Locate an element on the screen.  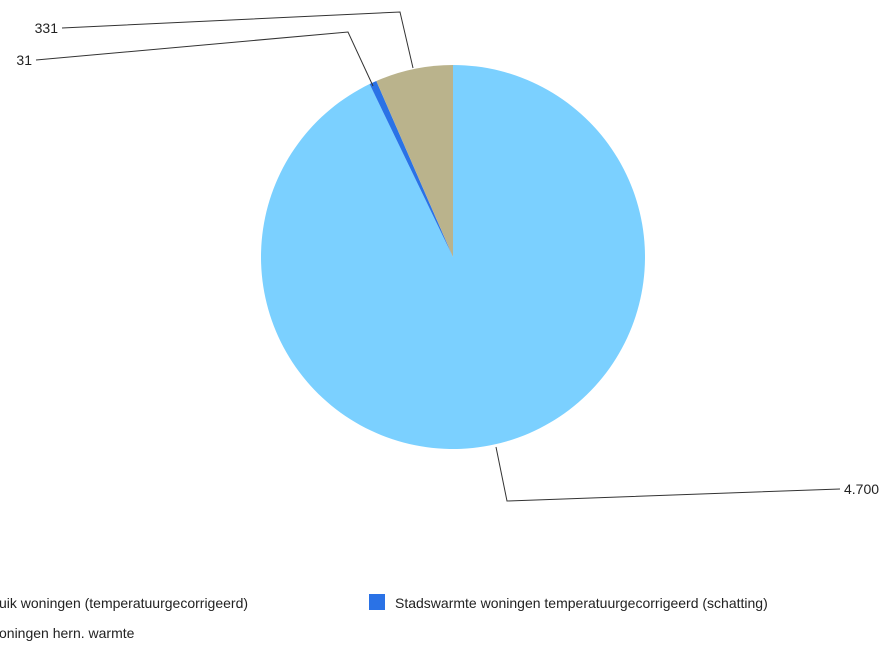
data-label-31: 31 is located at coordinates (24, 60).